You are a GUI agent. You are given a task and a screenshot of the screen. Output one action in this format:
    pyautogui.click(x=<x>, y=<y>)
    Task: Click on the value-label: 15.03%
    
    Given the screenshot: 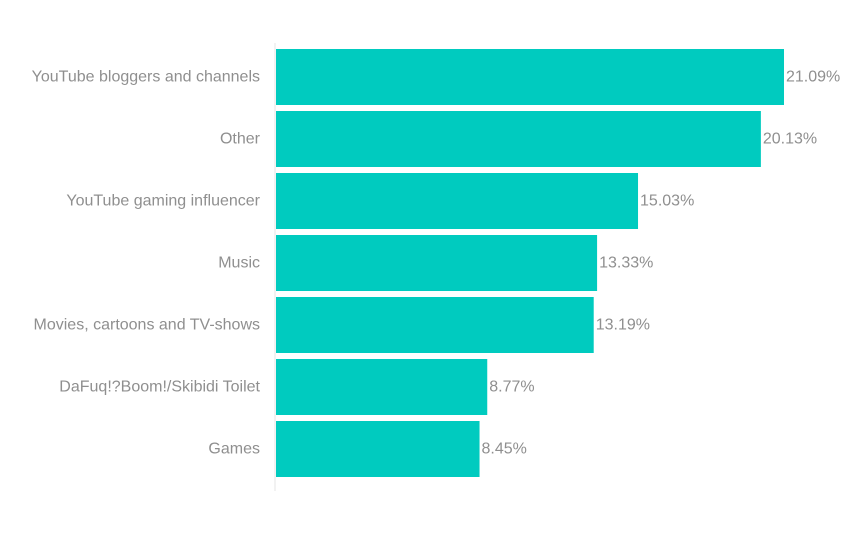 What is the action you would take?
    pyautogui.click(x=667, y=201)
    